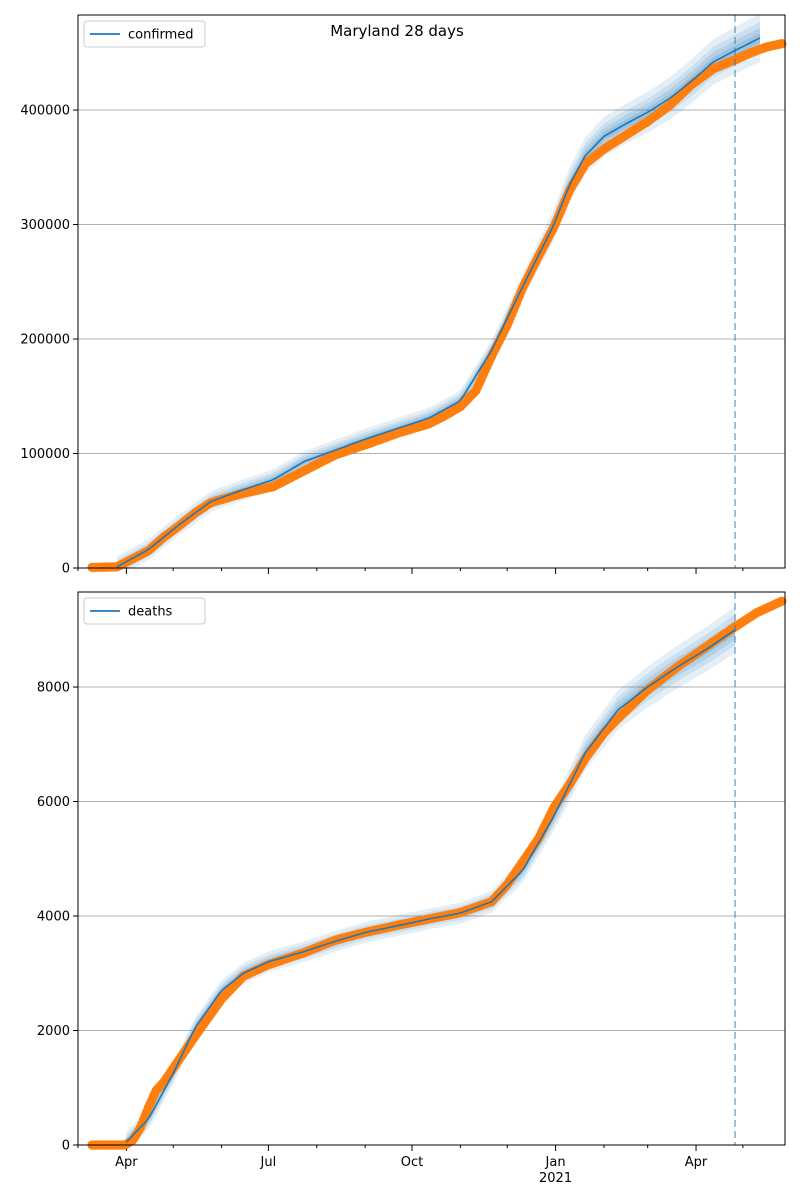 This screenshot has height=1200, width=800. What do you see at coordinates (268, 1162) in the screenshot?
I see `x-tick-label: Jul` at bounding box center [268, 1162].